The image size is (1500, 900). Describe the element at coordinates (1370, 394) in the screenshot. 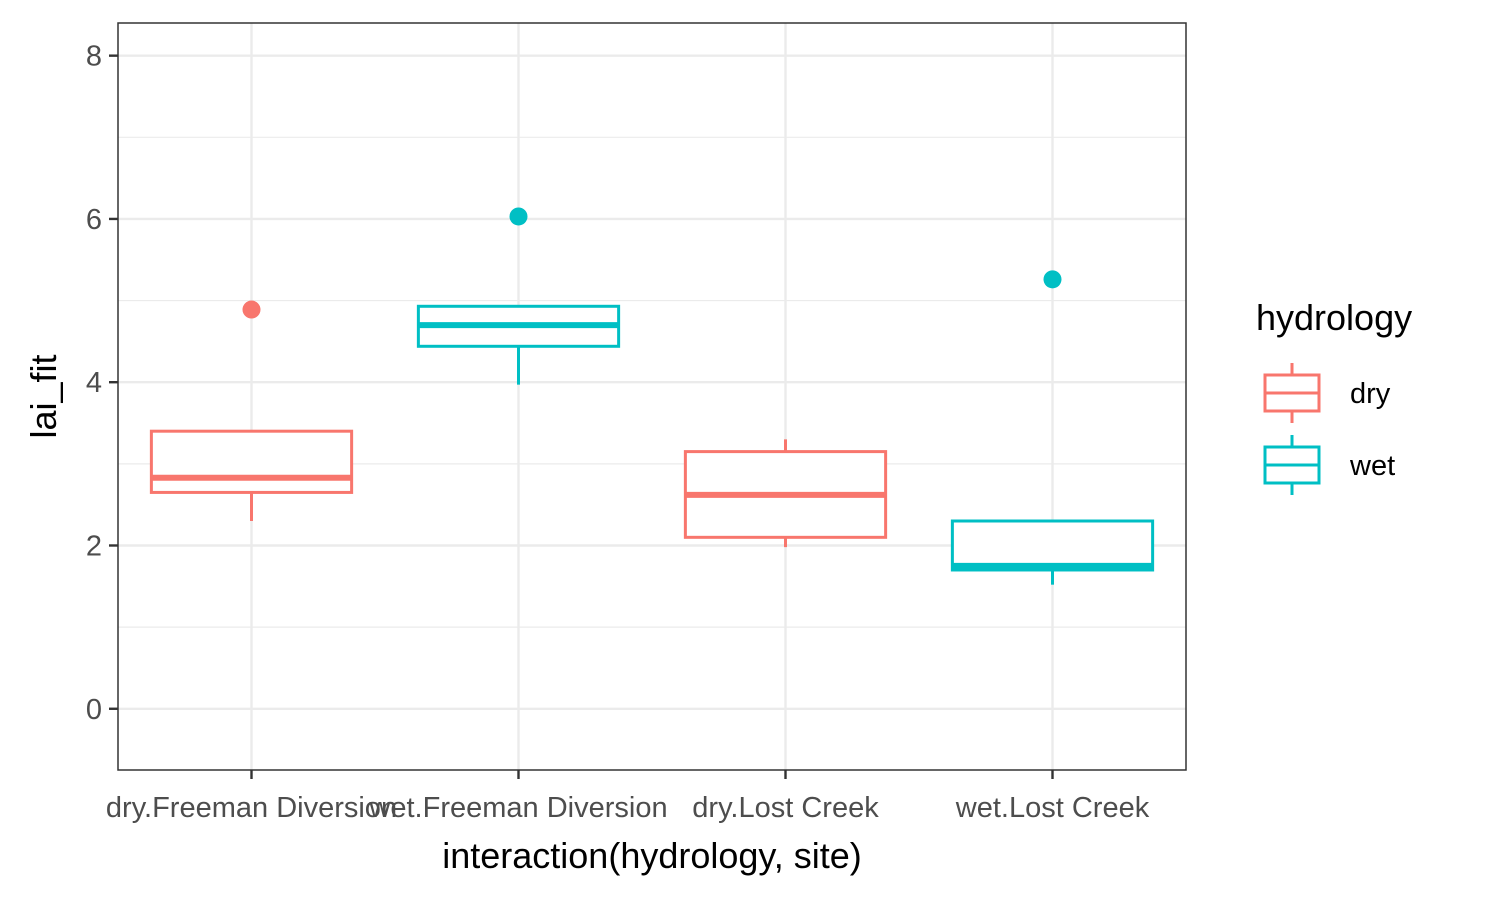

I see `legend-label-dry: dry` at that location.